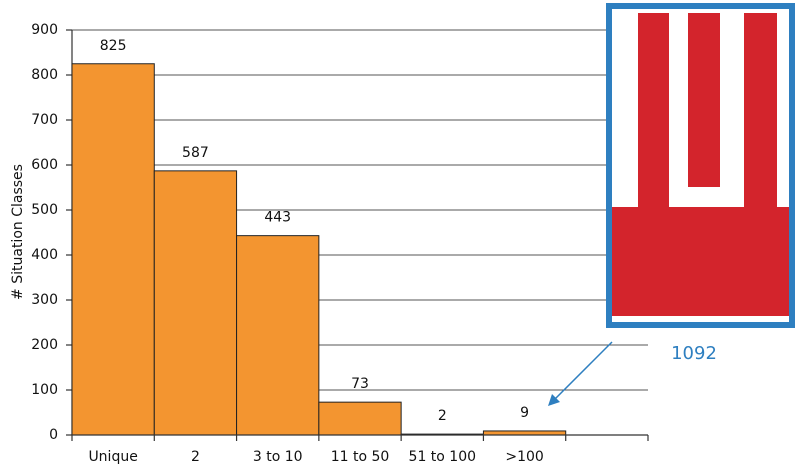  What do you see at coordinates (278, 457) in the screenshot?
I see `x-tick-label: 3 to 10` at bounding box center [278, 457].